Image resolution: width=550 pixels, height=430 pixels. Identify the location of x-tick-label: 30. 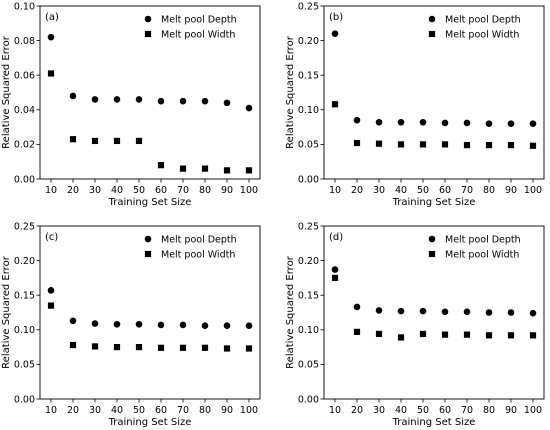
(95, 410).